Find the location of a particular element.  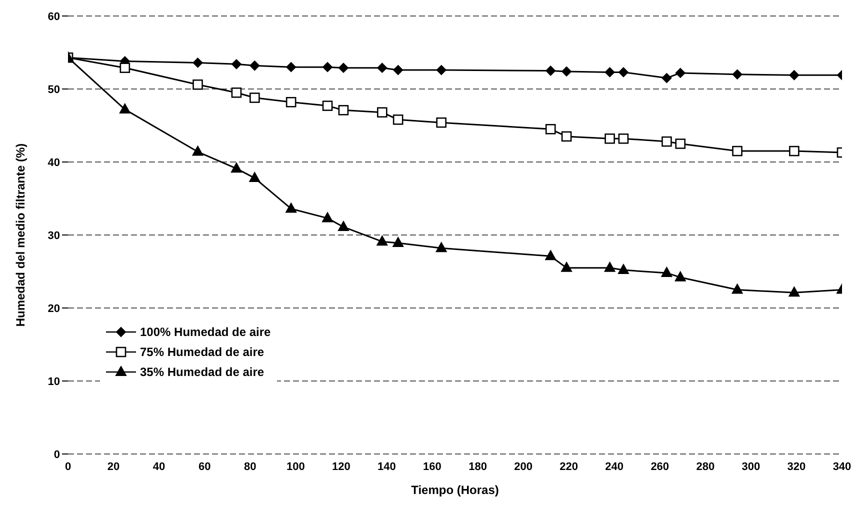

y-tick-label: 40 is located at coordinates (54, 162).